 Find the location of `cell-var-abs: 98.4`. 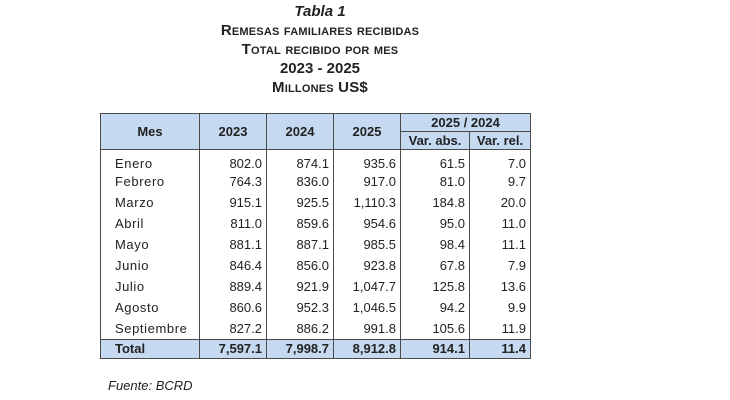

cell-var-abs: 98.4 is located at coordinates (435, 244).